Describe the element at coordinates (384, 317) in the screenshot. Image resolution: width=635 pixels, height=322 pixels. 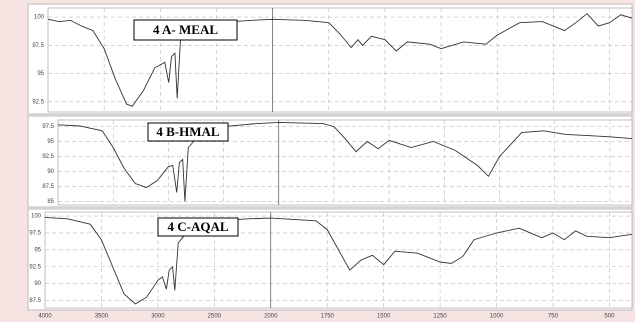
I see `x-tick-label: 1500` at that location.